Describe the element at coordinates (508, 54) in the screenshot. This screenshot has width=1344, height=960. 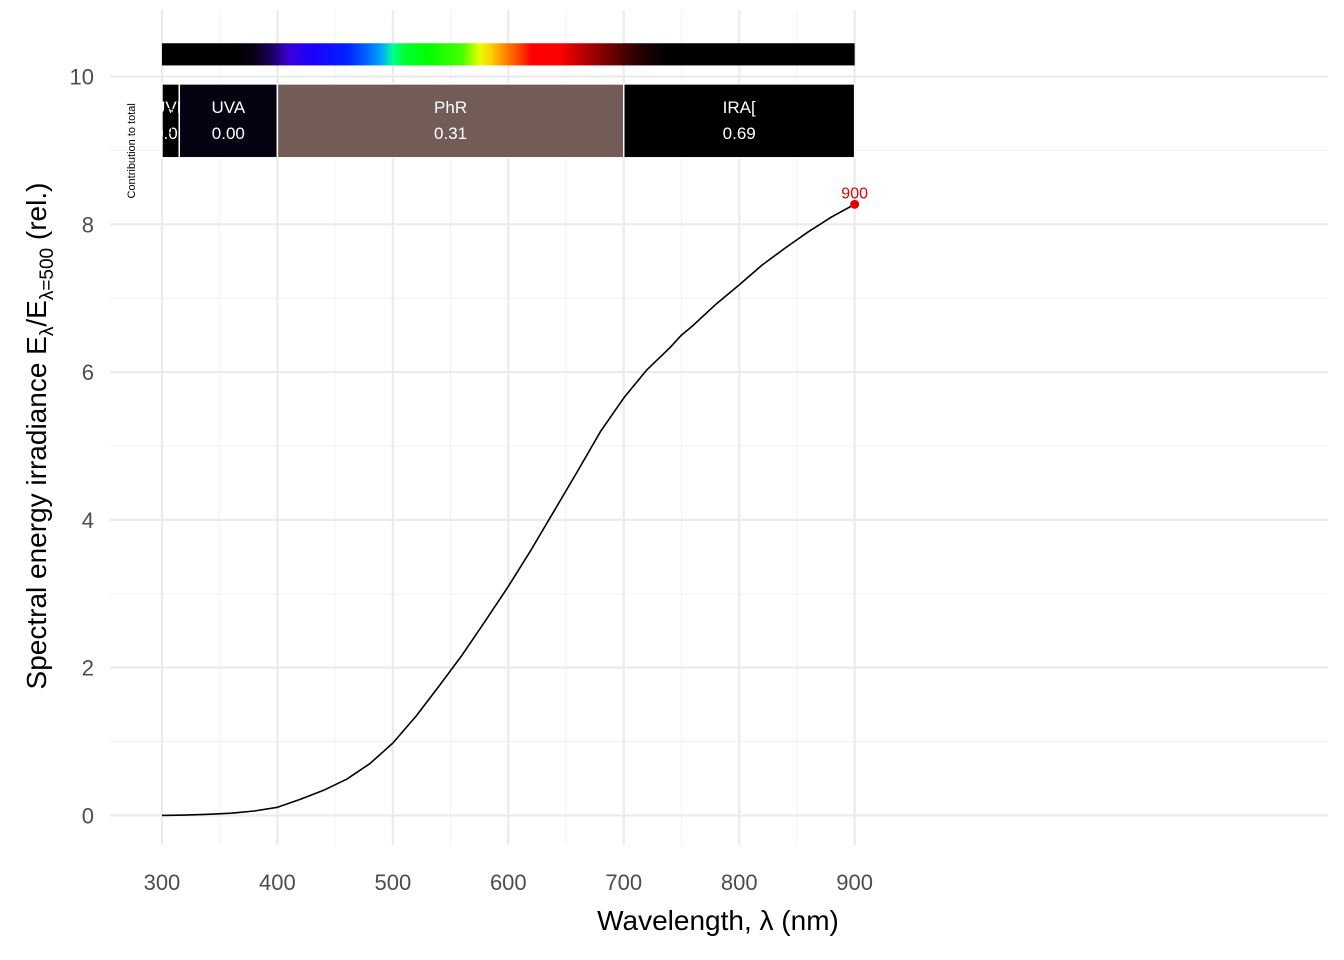
I see `spectrum-color-bar` at that location.